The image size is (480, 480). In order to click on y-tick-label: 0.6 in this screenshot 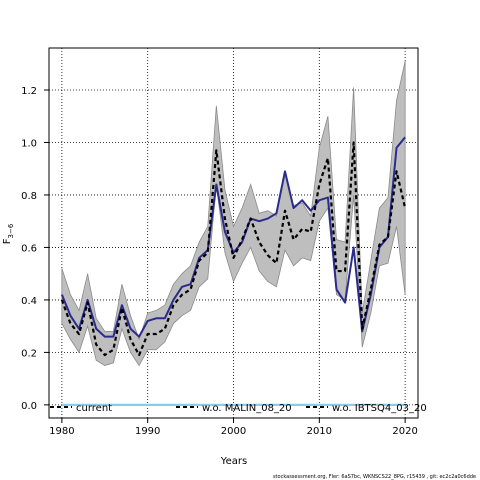, I will do `click(29, 248)`.